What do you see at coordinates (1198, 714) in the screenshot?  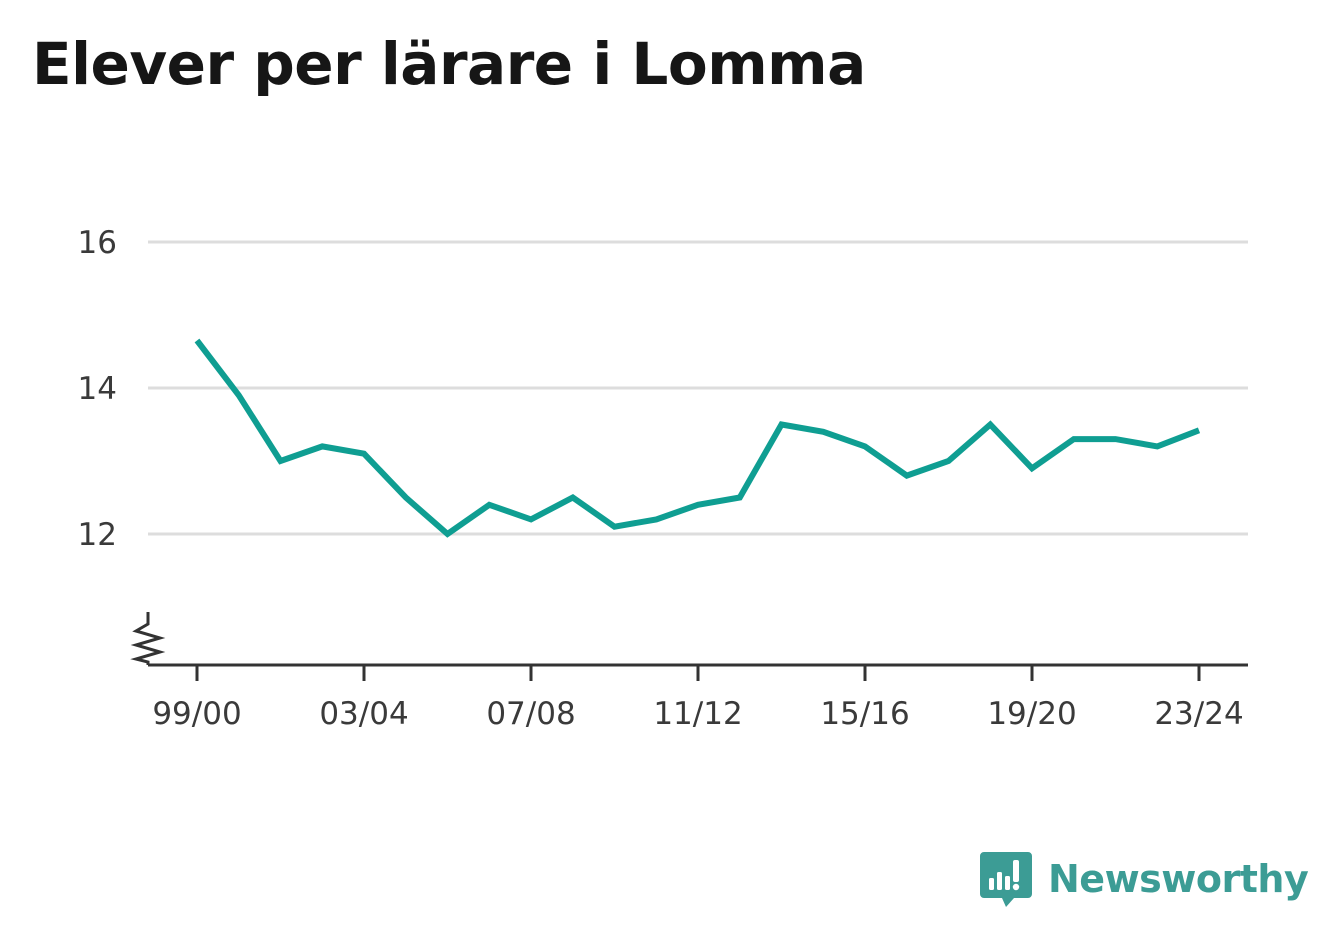 I see `x-tick-label: 23/24` at bounding box center [1198, 714].